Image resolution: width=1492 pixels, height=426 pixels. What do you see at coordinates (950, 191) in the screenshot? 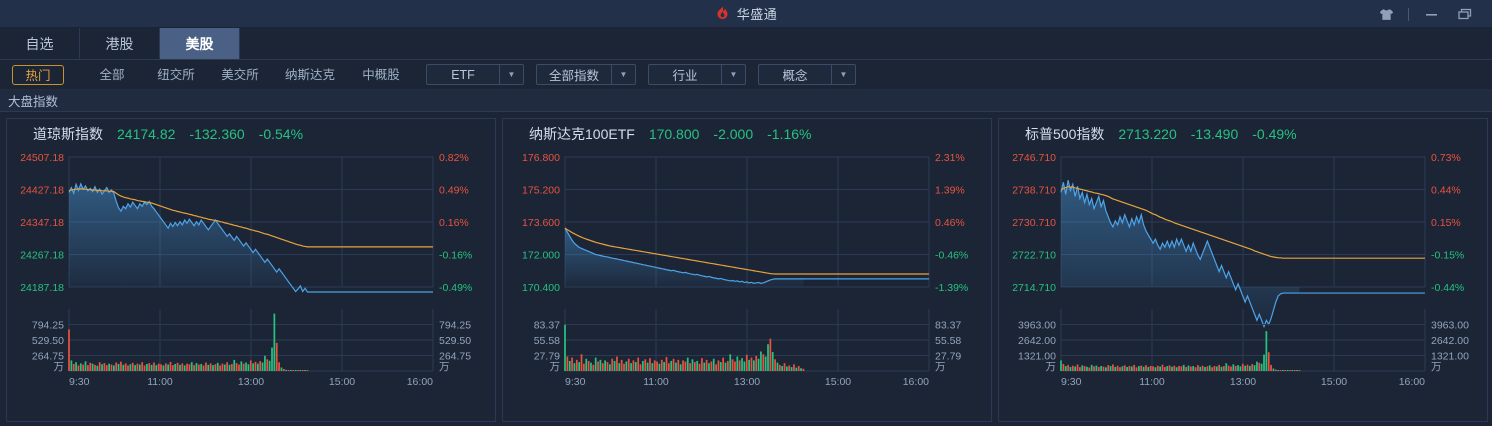
I see `percent-axis-tick: 1.39%` at bounding box center [950, 191].